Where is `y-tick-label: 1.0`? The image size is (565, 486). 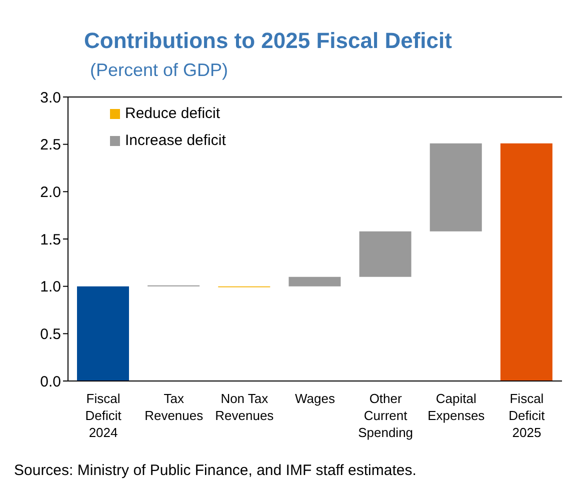
y-tick-label: 1.0 is located at coordinates (50, 287).